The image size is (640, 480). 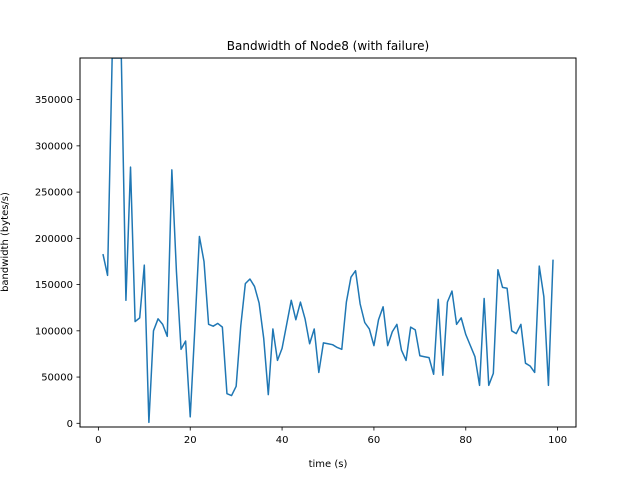 What do you see at coordinates (57, 378) in the screenshot?
I see `y-tick-label: 50000` at bounding box center [57, 378].